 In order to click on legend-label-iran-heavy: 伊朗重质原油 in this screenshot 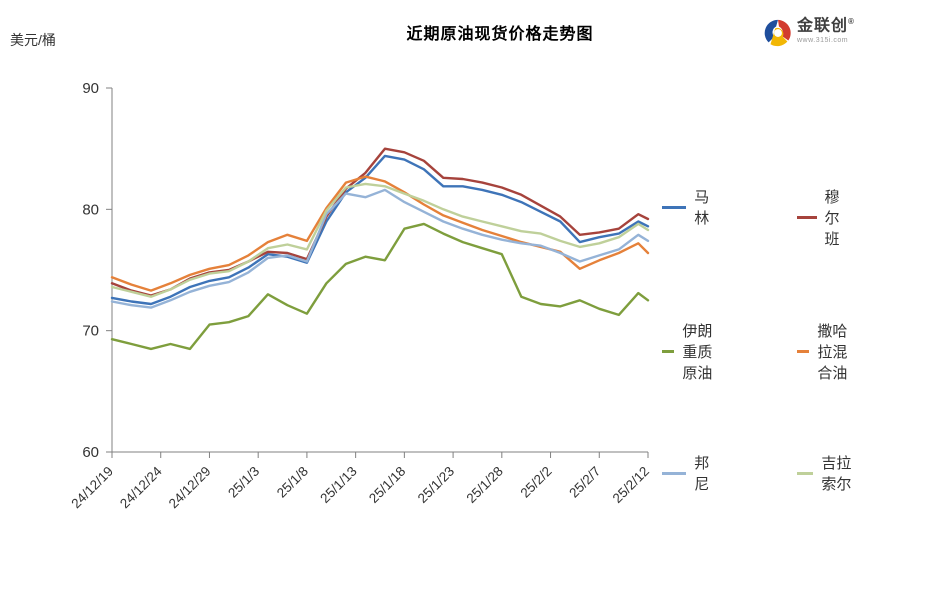, I will do `click(697, 352)`.